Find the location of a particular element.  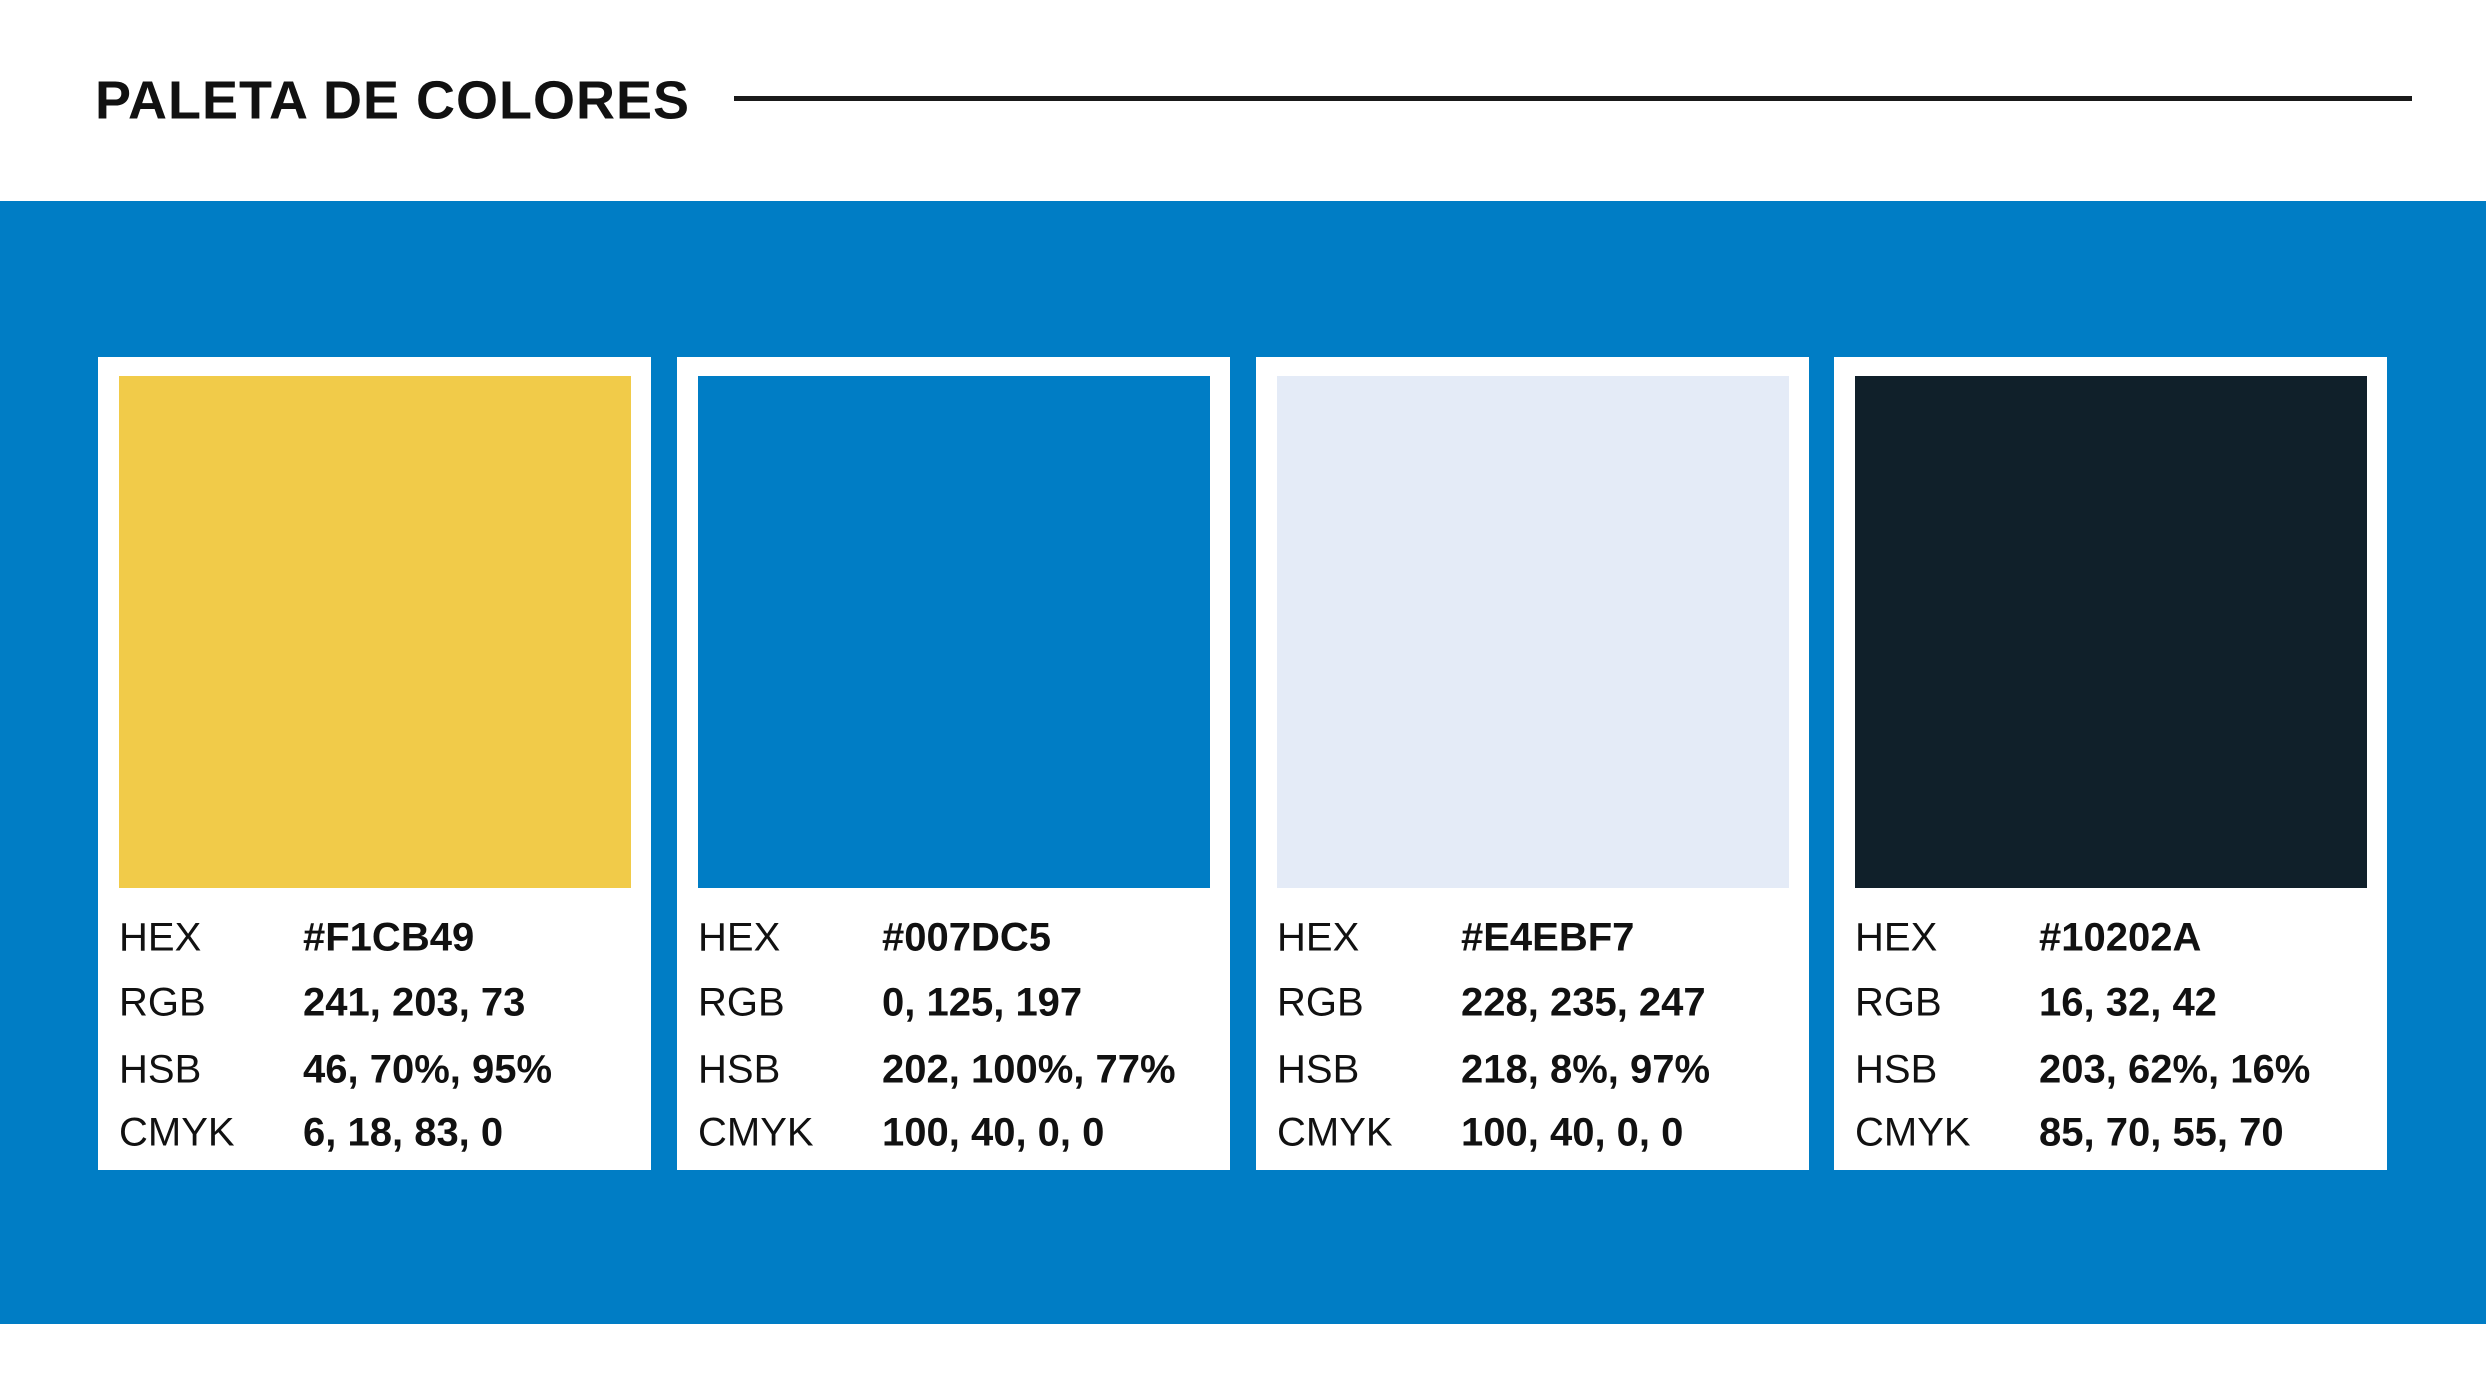

row-value: 203, 62%, 16% is located at coordinates (2174, 1070).